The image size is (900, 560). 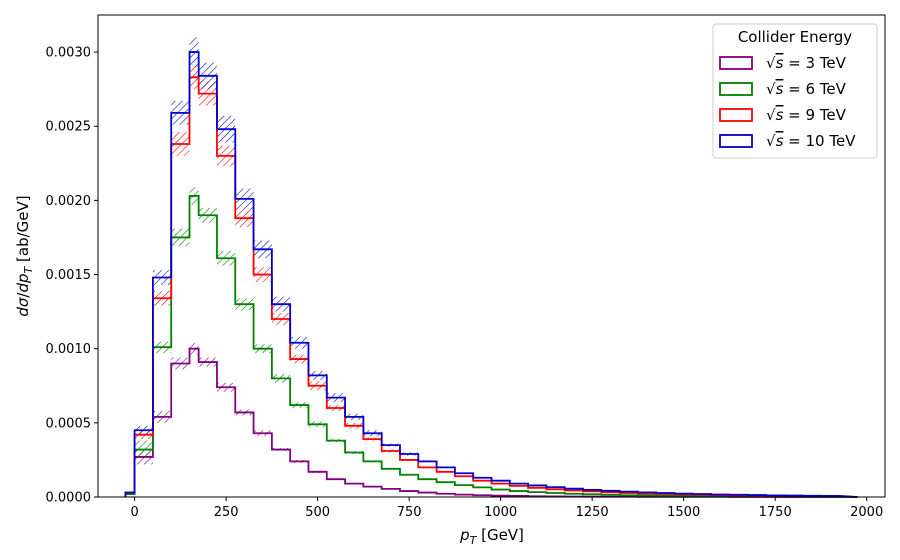 What do you see at coordinates (683, 512) in the screenshot?
I see `x-tick-label: 1500` at bounding box center [683, 512].